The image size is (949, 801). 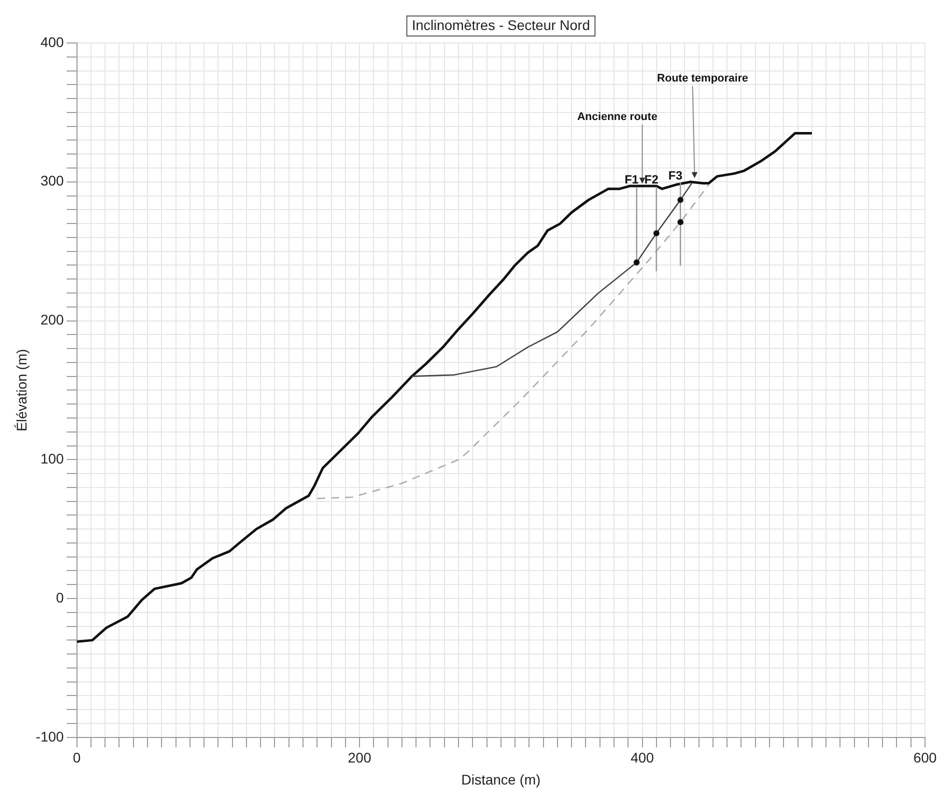 I want to click on annotation: F3, so click(x=675, y=175).